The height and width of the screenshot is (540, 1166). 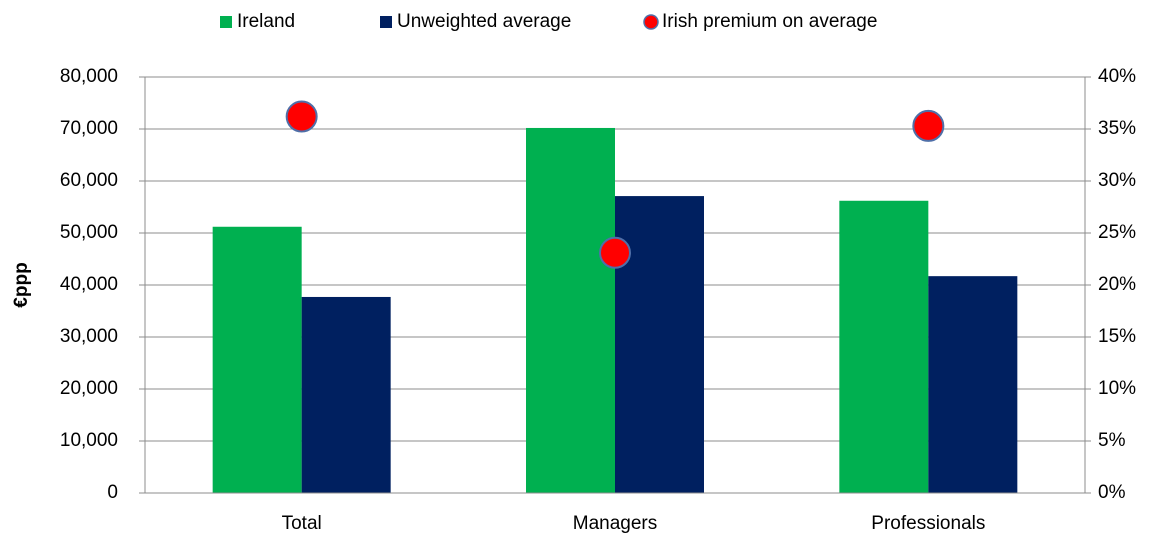 I want to click on y-tick-label: 10,000, so click(x=89, y=440).